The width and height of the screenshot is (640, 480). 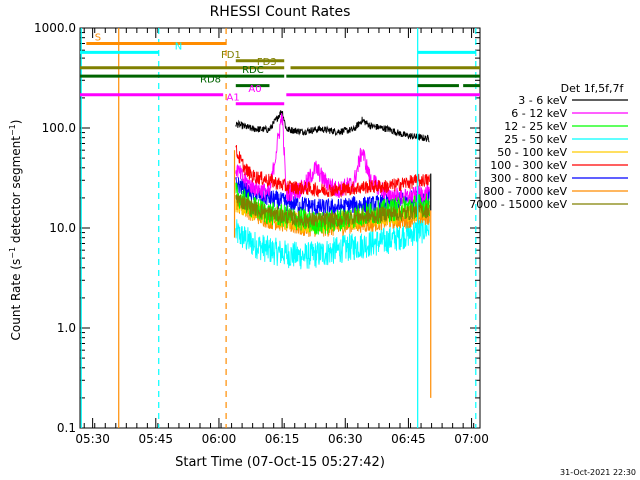 I want to click on x-tick-label: 06:45, so click(x=408, y=439).